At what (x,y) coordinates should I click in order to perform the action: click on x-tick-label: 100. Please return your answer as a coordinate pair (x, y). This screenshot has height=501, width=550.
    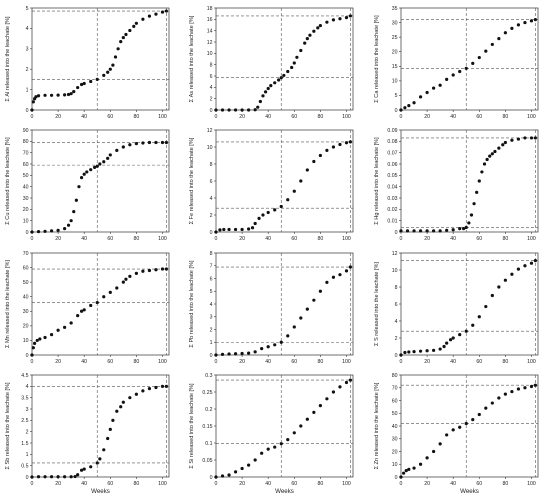
    Looking at the image, I should click on (162, 117).